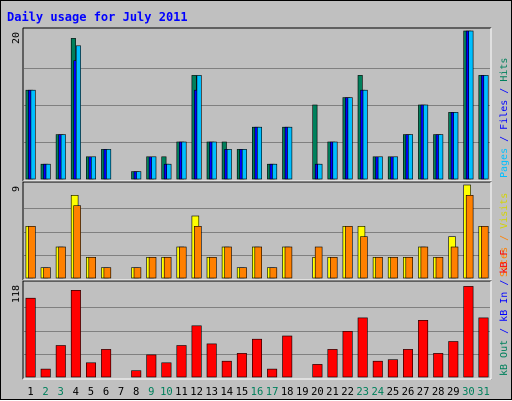  I want to click on series-legend: Sites / Visits, so click(504, 235).